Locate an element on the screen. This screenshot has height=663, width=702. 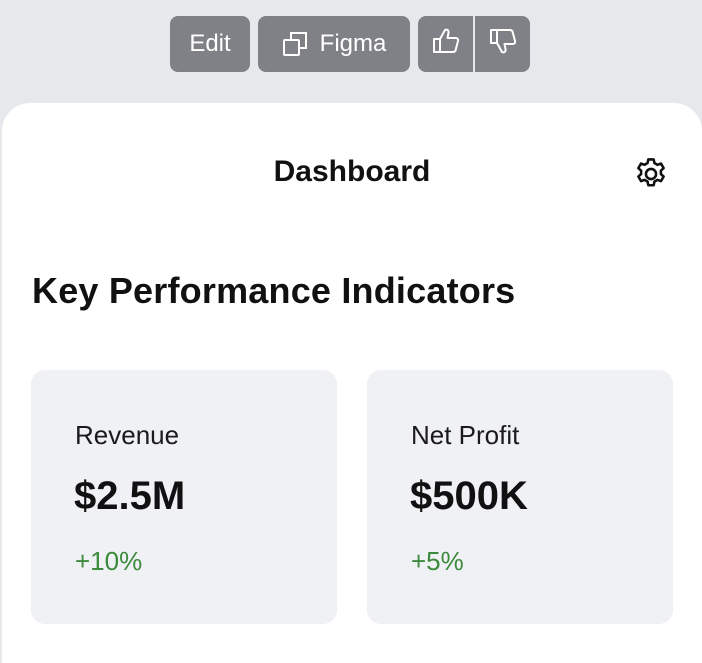
figma-button-label: Figma is located at coordinates (353, 43).